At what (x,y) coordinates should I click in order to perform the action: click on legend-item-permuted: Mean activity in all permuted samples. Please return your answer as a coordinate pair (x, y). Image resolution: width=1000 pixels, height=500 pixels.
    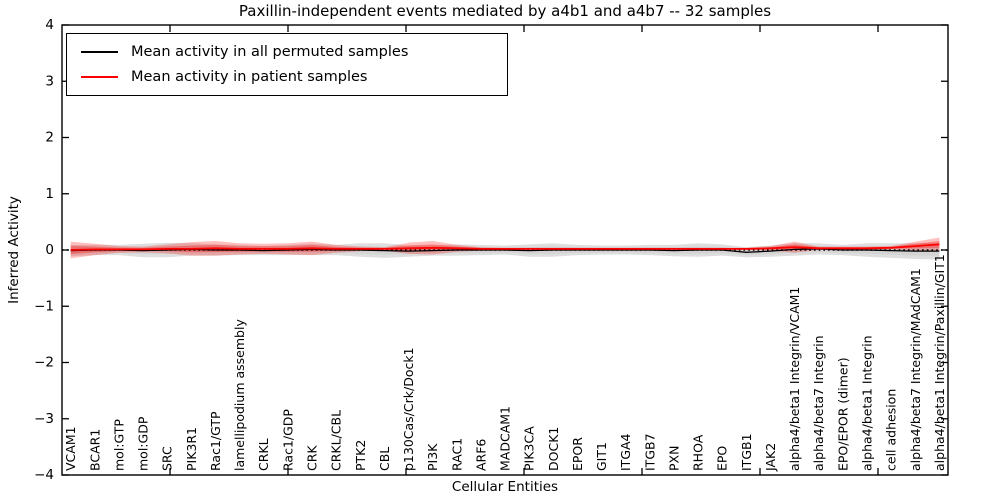
    Looking at the image, I should click on (287, 52).